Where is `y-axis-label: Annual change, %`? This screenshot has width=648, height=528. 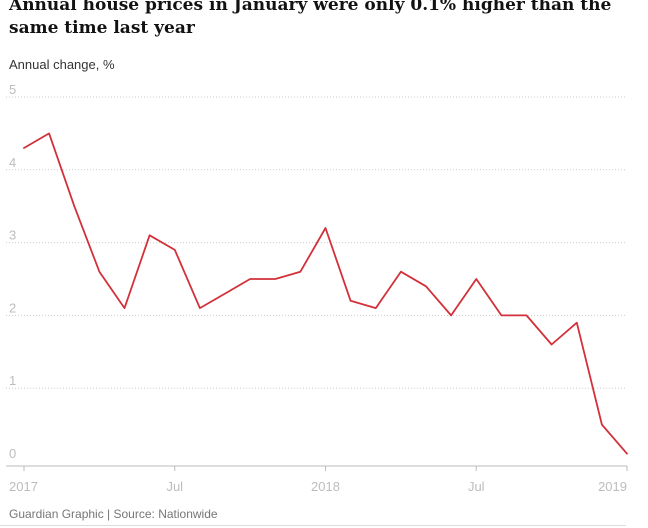 y-axis-label: Annual change, % is located at coordinates (62, 64).